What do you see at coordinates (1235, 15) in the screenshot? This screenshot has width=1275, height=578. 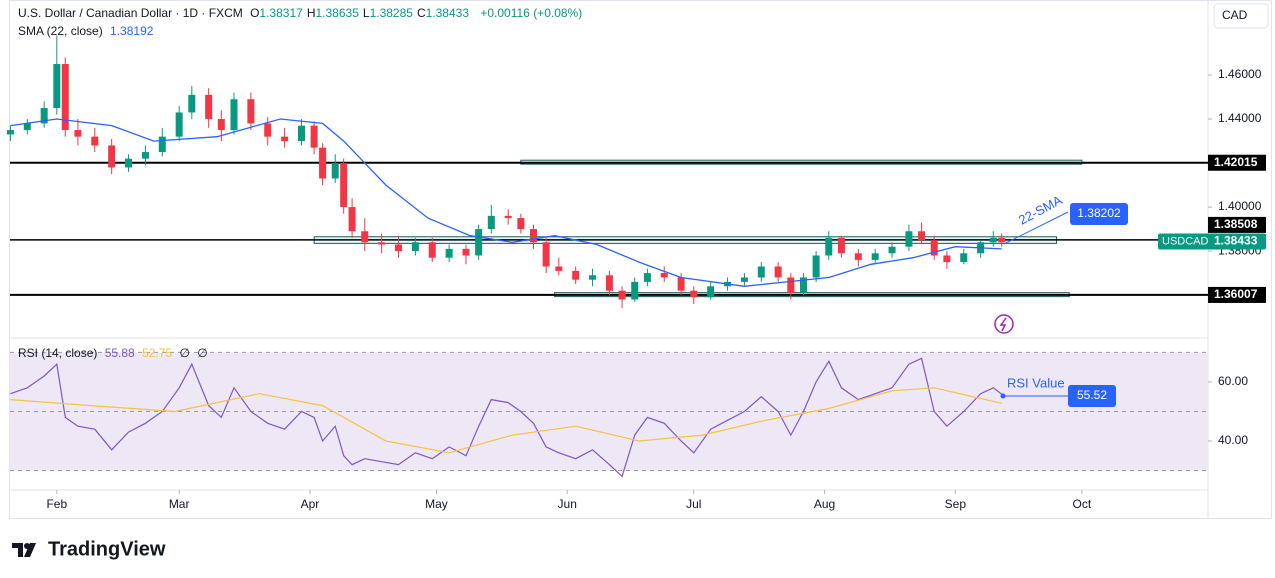 I see `currency: CAD` at bounding box center [1235, 15].